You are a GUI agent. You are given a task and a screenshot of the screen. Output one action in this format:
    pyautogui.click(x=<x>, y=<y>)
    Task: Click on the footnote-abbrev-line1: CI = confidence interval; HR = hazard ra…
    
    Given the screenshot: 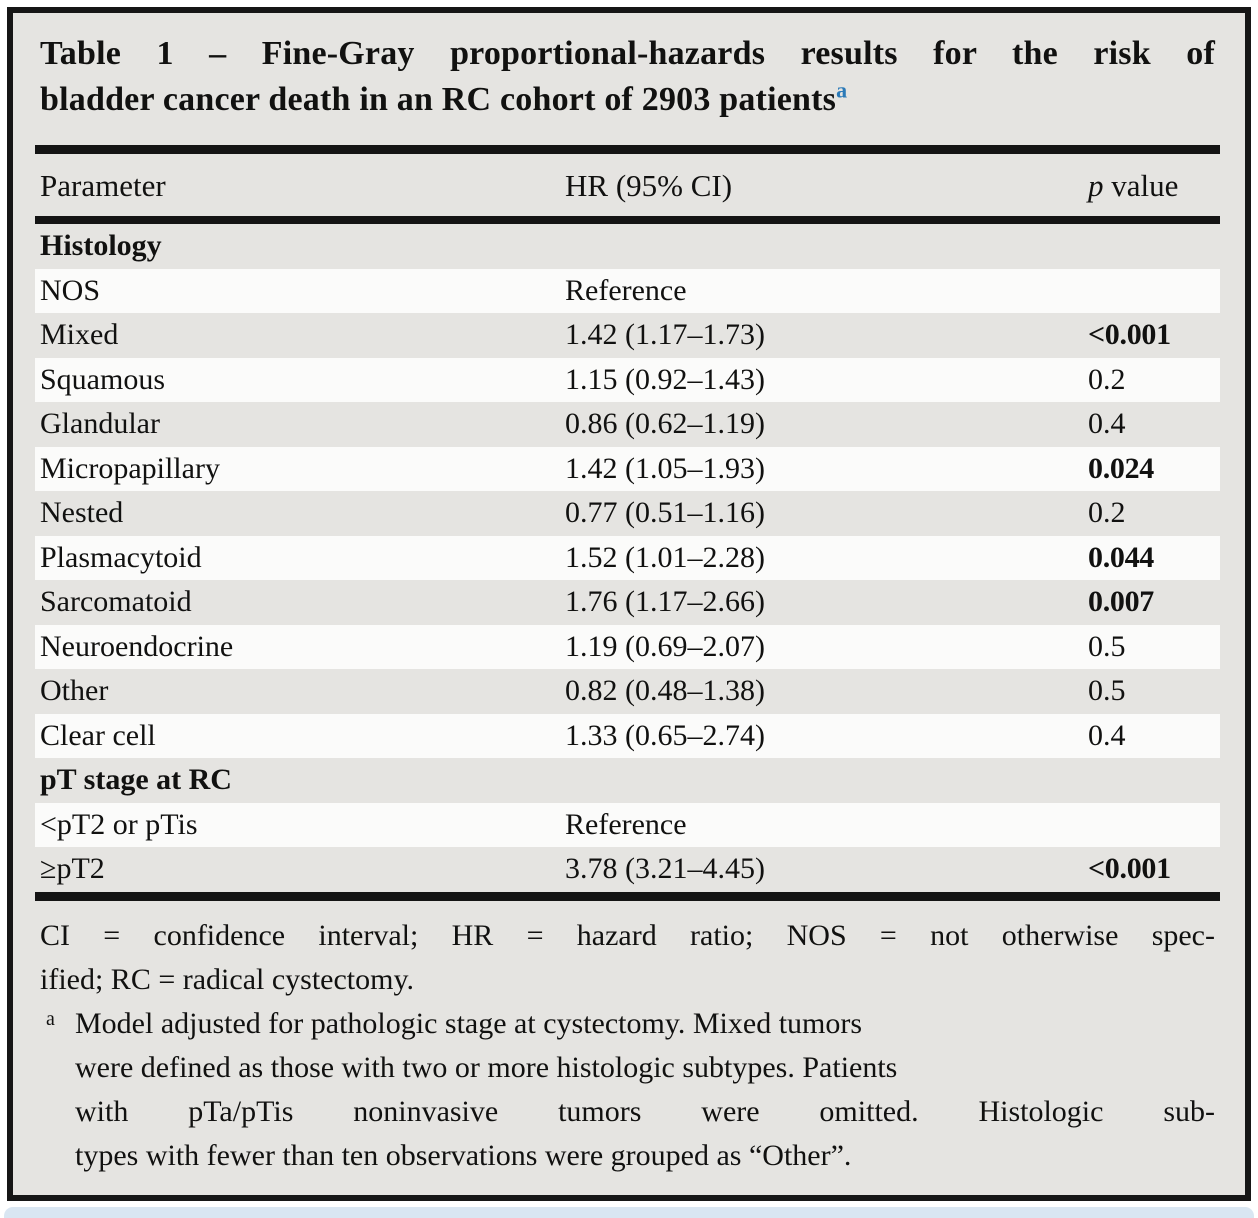 What is the action you would take?
    pyautogui.click(x=627, y=935)
    